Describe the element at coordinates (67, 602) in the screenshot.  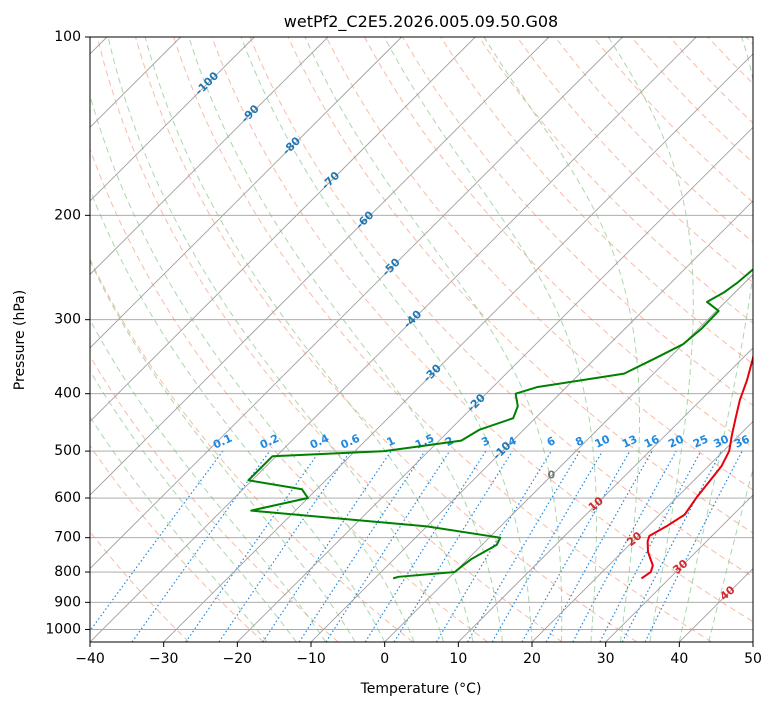
I see `y-tick-label: 900` at that location.